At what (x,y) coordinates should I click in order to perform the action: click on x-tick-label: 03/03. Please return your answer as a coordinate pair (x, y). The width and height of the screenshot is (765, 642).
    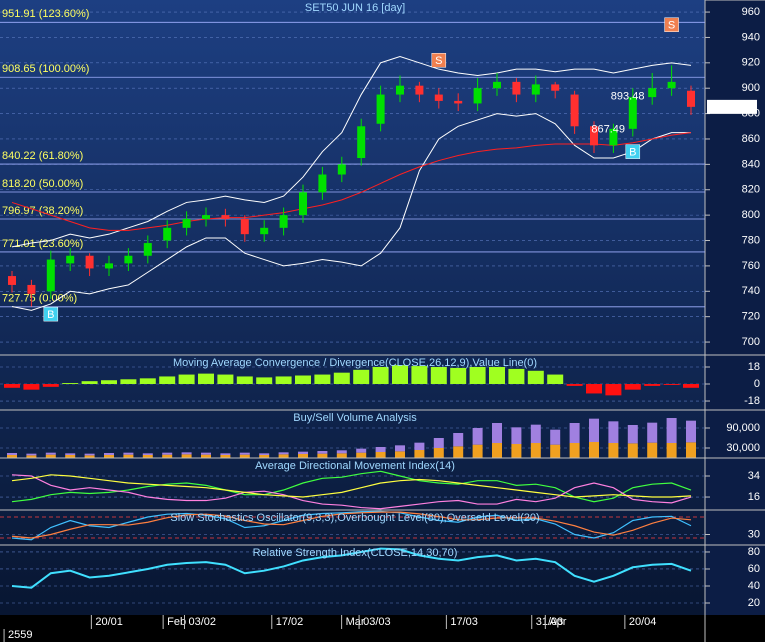
    Looking at the image, I should click on (377, 622).